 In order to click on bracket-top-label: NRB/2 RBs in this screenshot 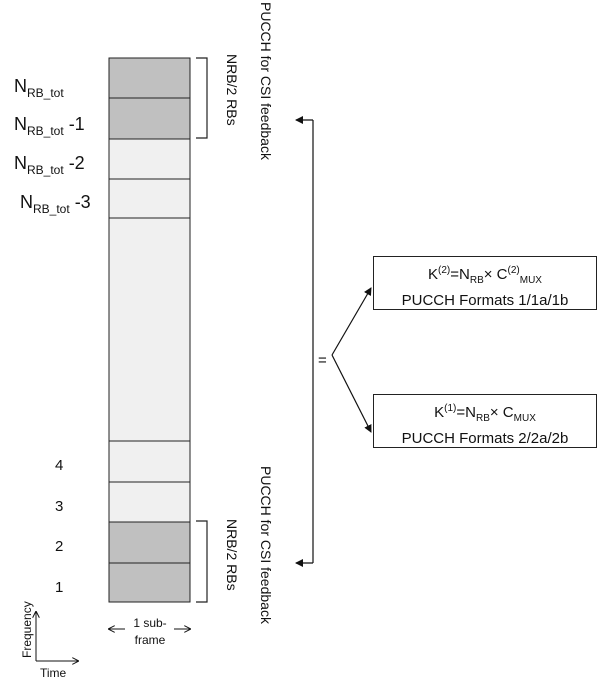, I will do `click(232, 90)`.